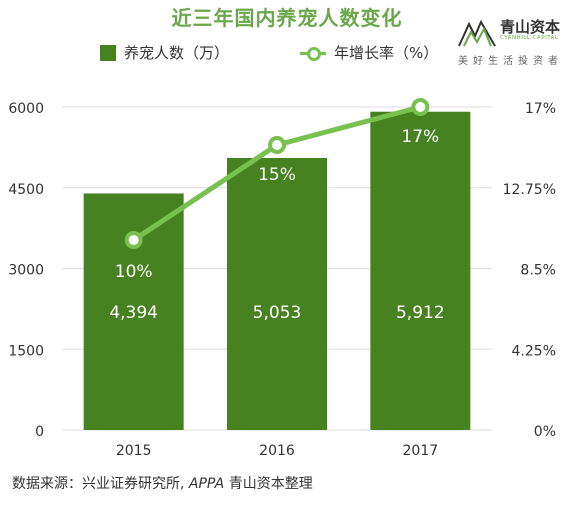 The height and width of the screenshot is (505, 574). Describe the element at coordinates (545, 432) in the screenshot. I see `right-axis-tick-label: 0%` at that location.